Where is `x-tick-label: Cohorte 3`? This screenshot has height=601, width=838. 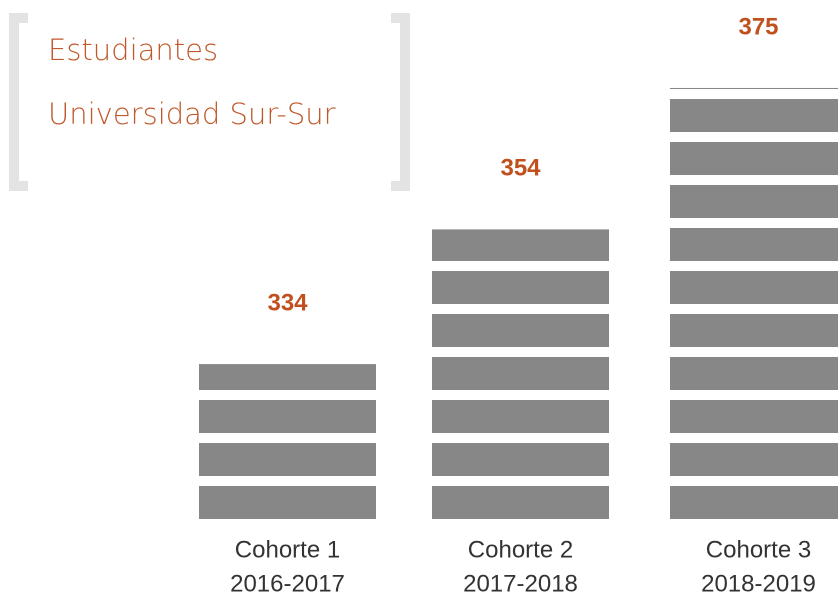
x-tick-label: Cohorte 3 is located at coordinates (758, 549).